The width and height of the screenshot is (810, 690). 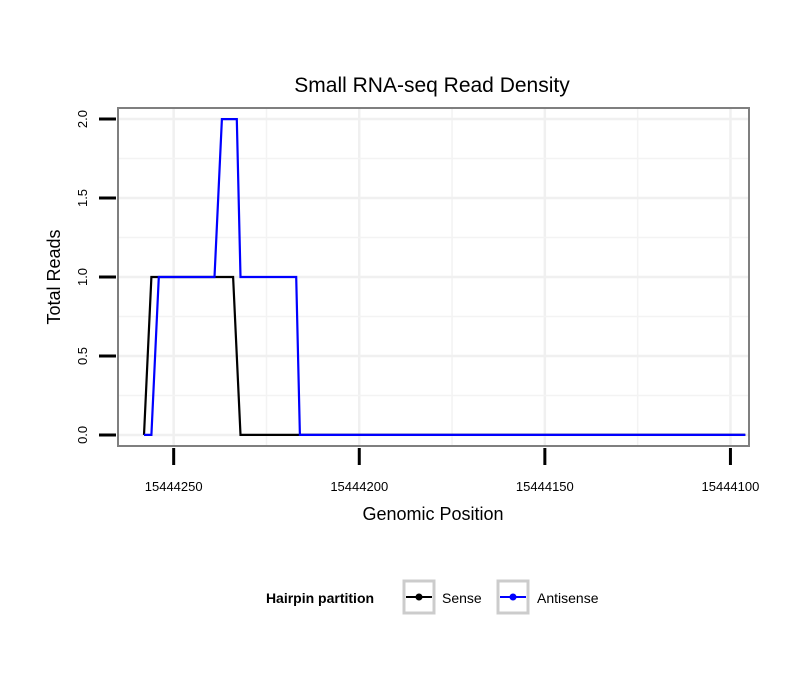 I want to click on y-tick-label: 0.0, so click(x=82, y=435).